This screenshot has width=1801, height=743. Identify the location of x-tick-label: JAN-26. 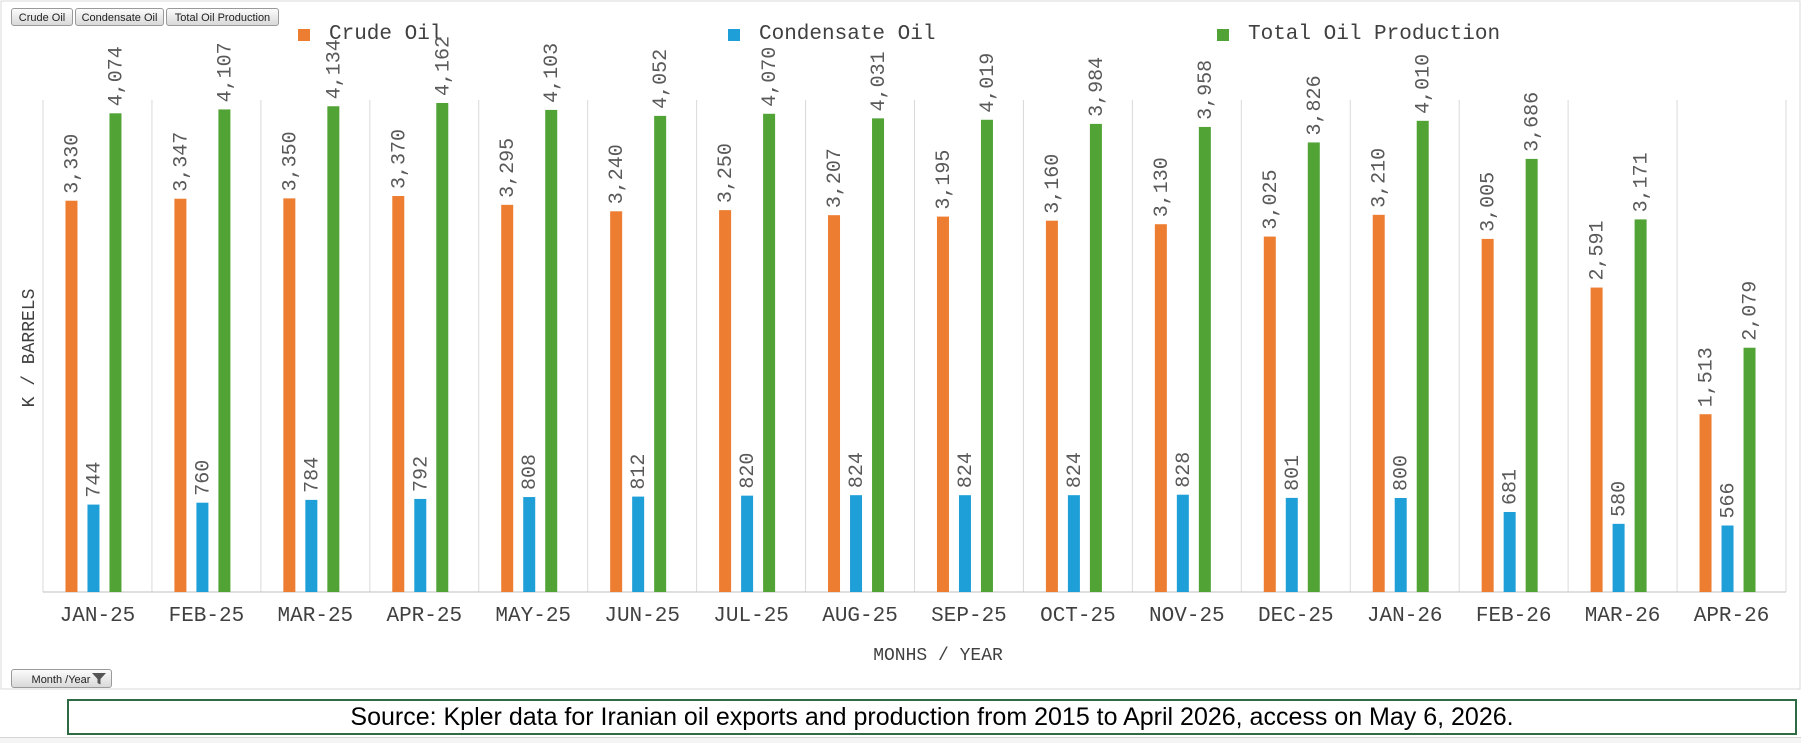
(1405, 616).